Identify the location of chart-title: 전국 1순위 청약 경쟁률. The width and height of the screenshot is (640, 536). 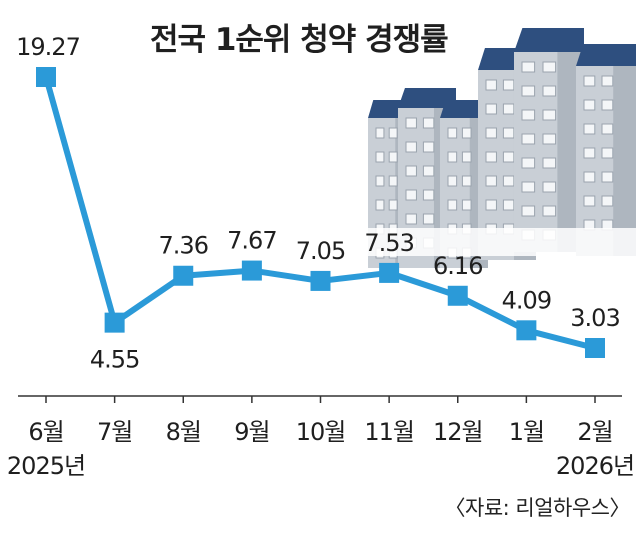
(299, 40).